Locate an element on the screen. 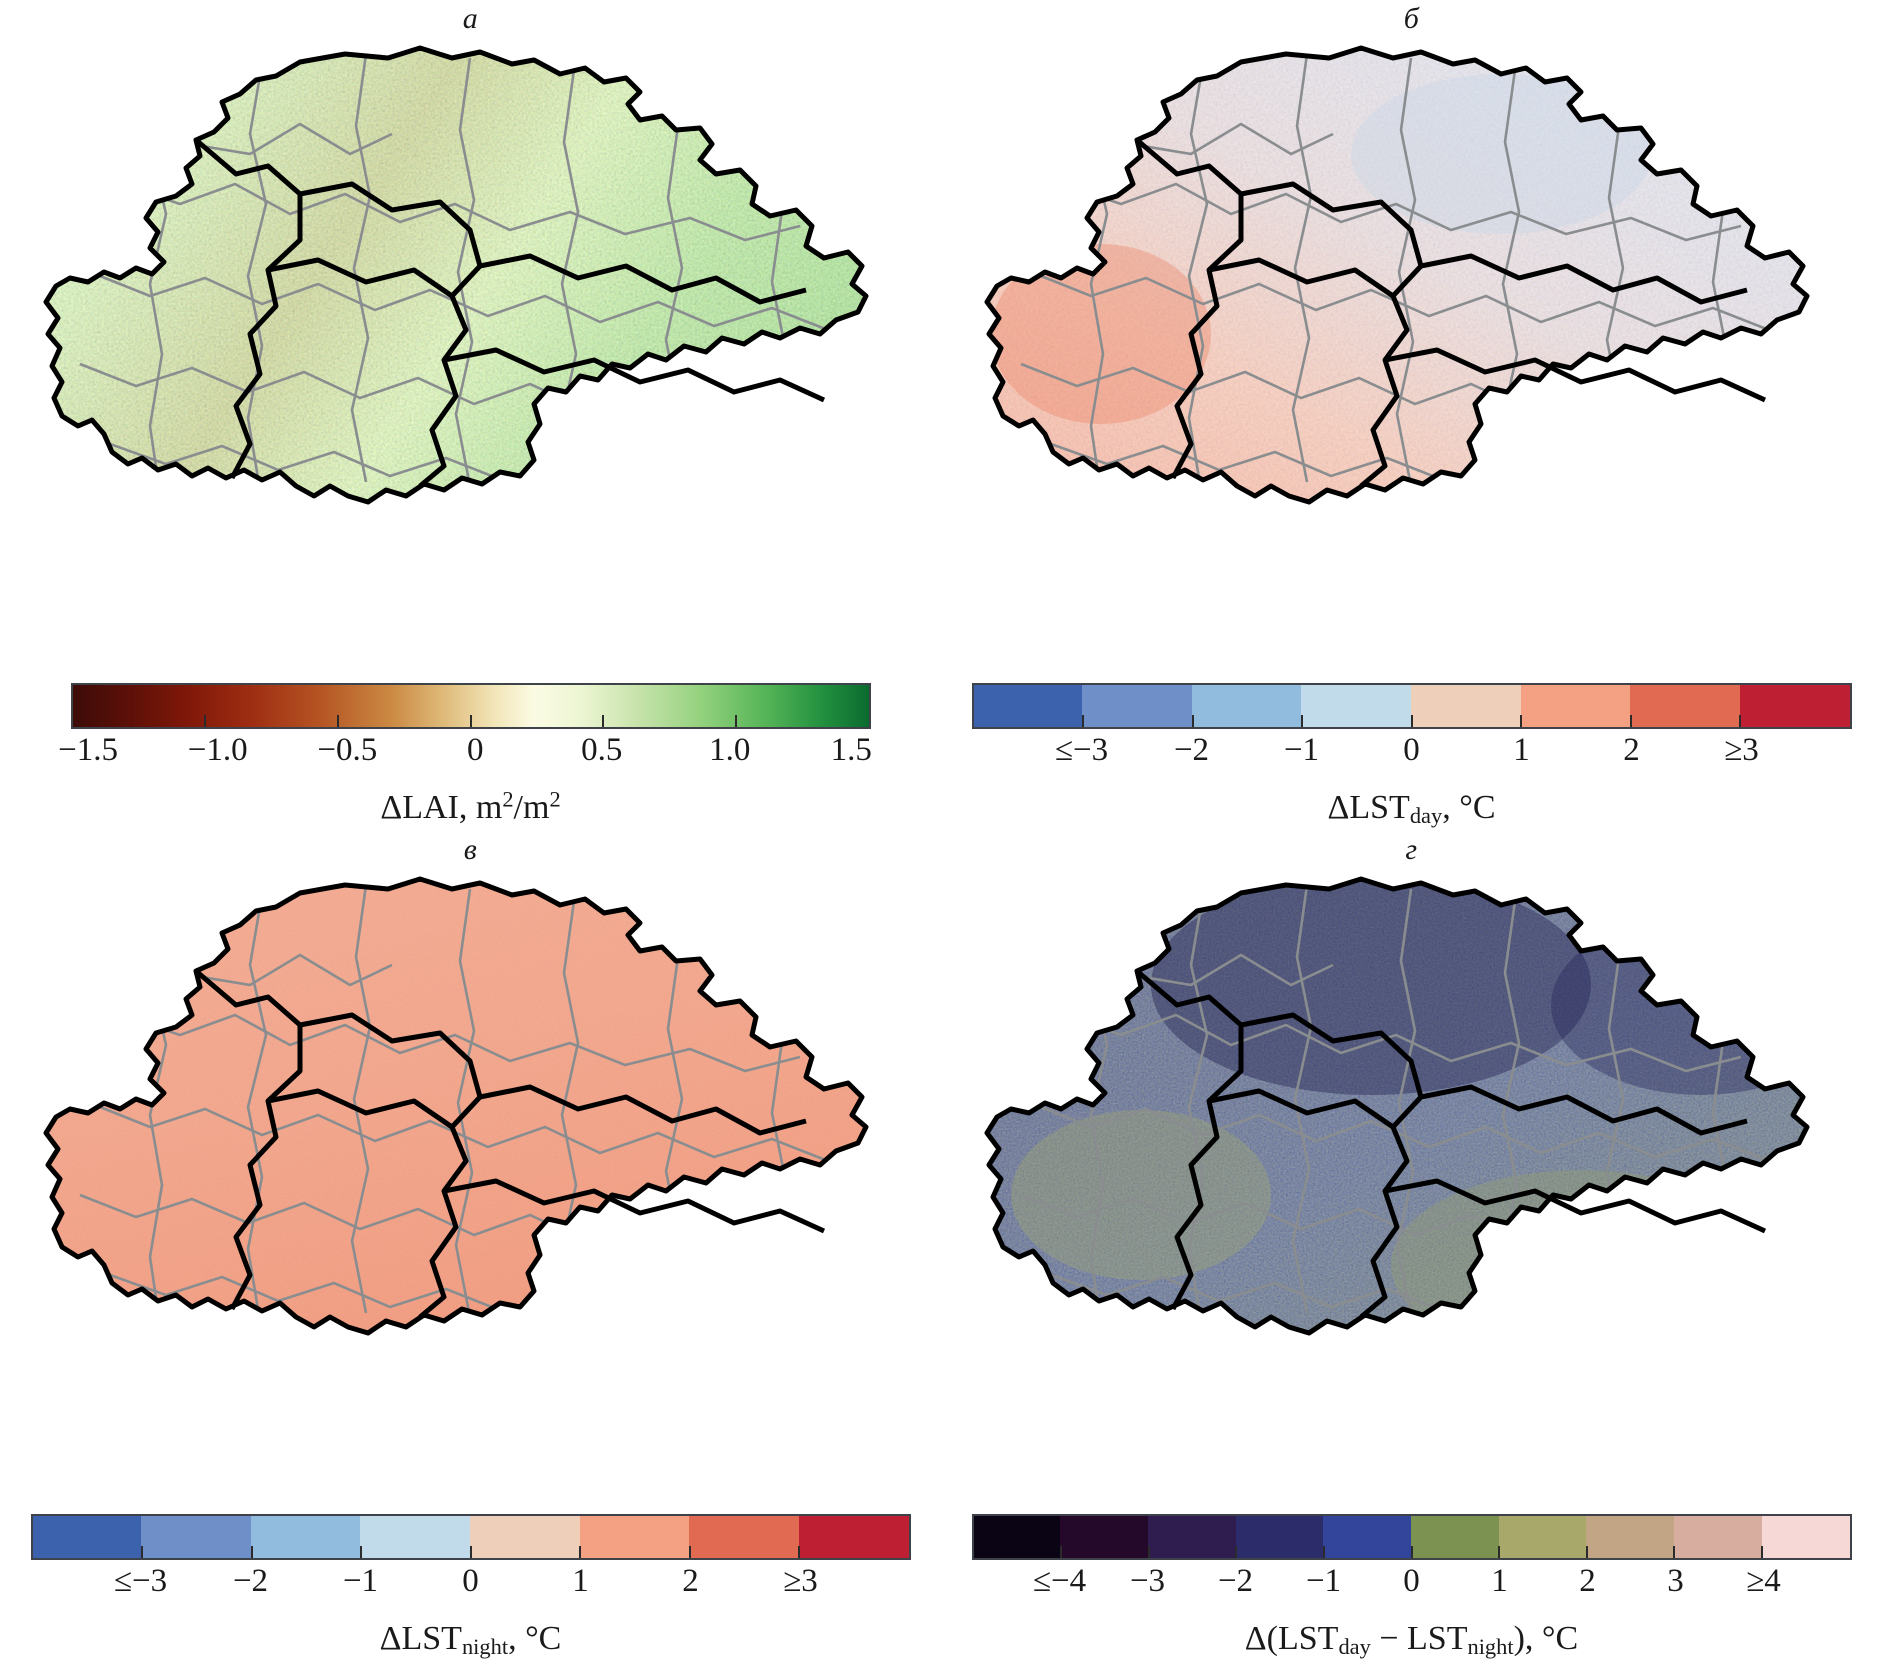  colorbar-v-delta-lst-night is located at coordinates (470, 1537).